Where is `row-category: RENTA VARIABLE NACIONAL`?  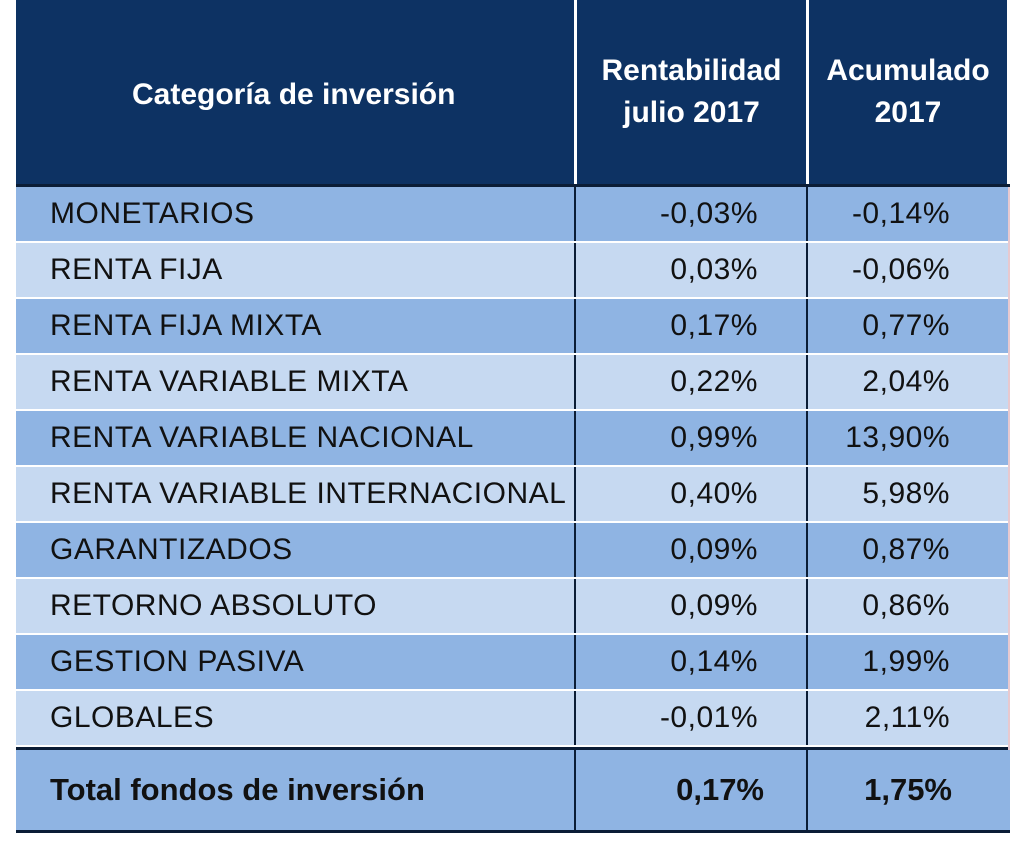
row-category: RENTA VARIABLE NACIONAL is located at coordinates (262, 437).